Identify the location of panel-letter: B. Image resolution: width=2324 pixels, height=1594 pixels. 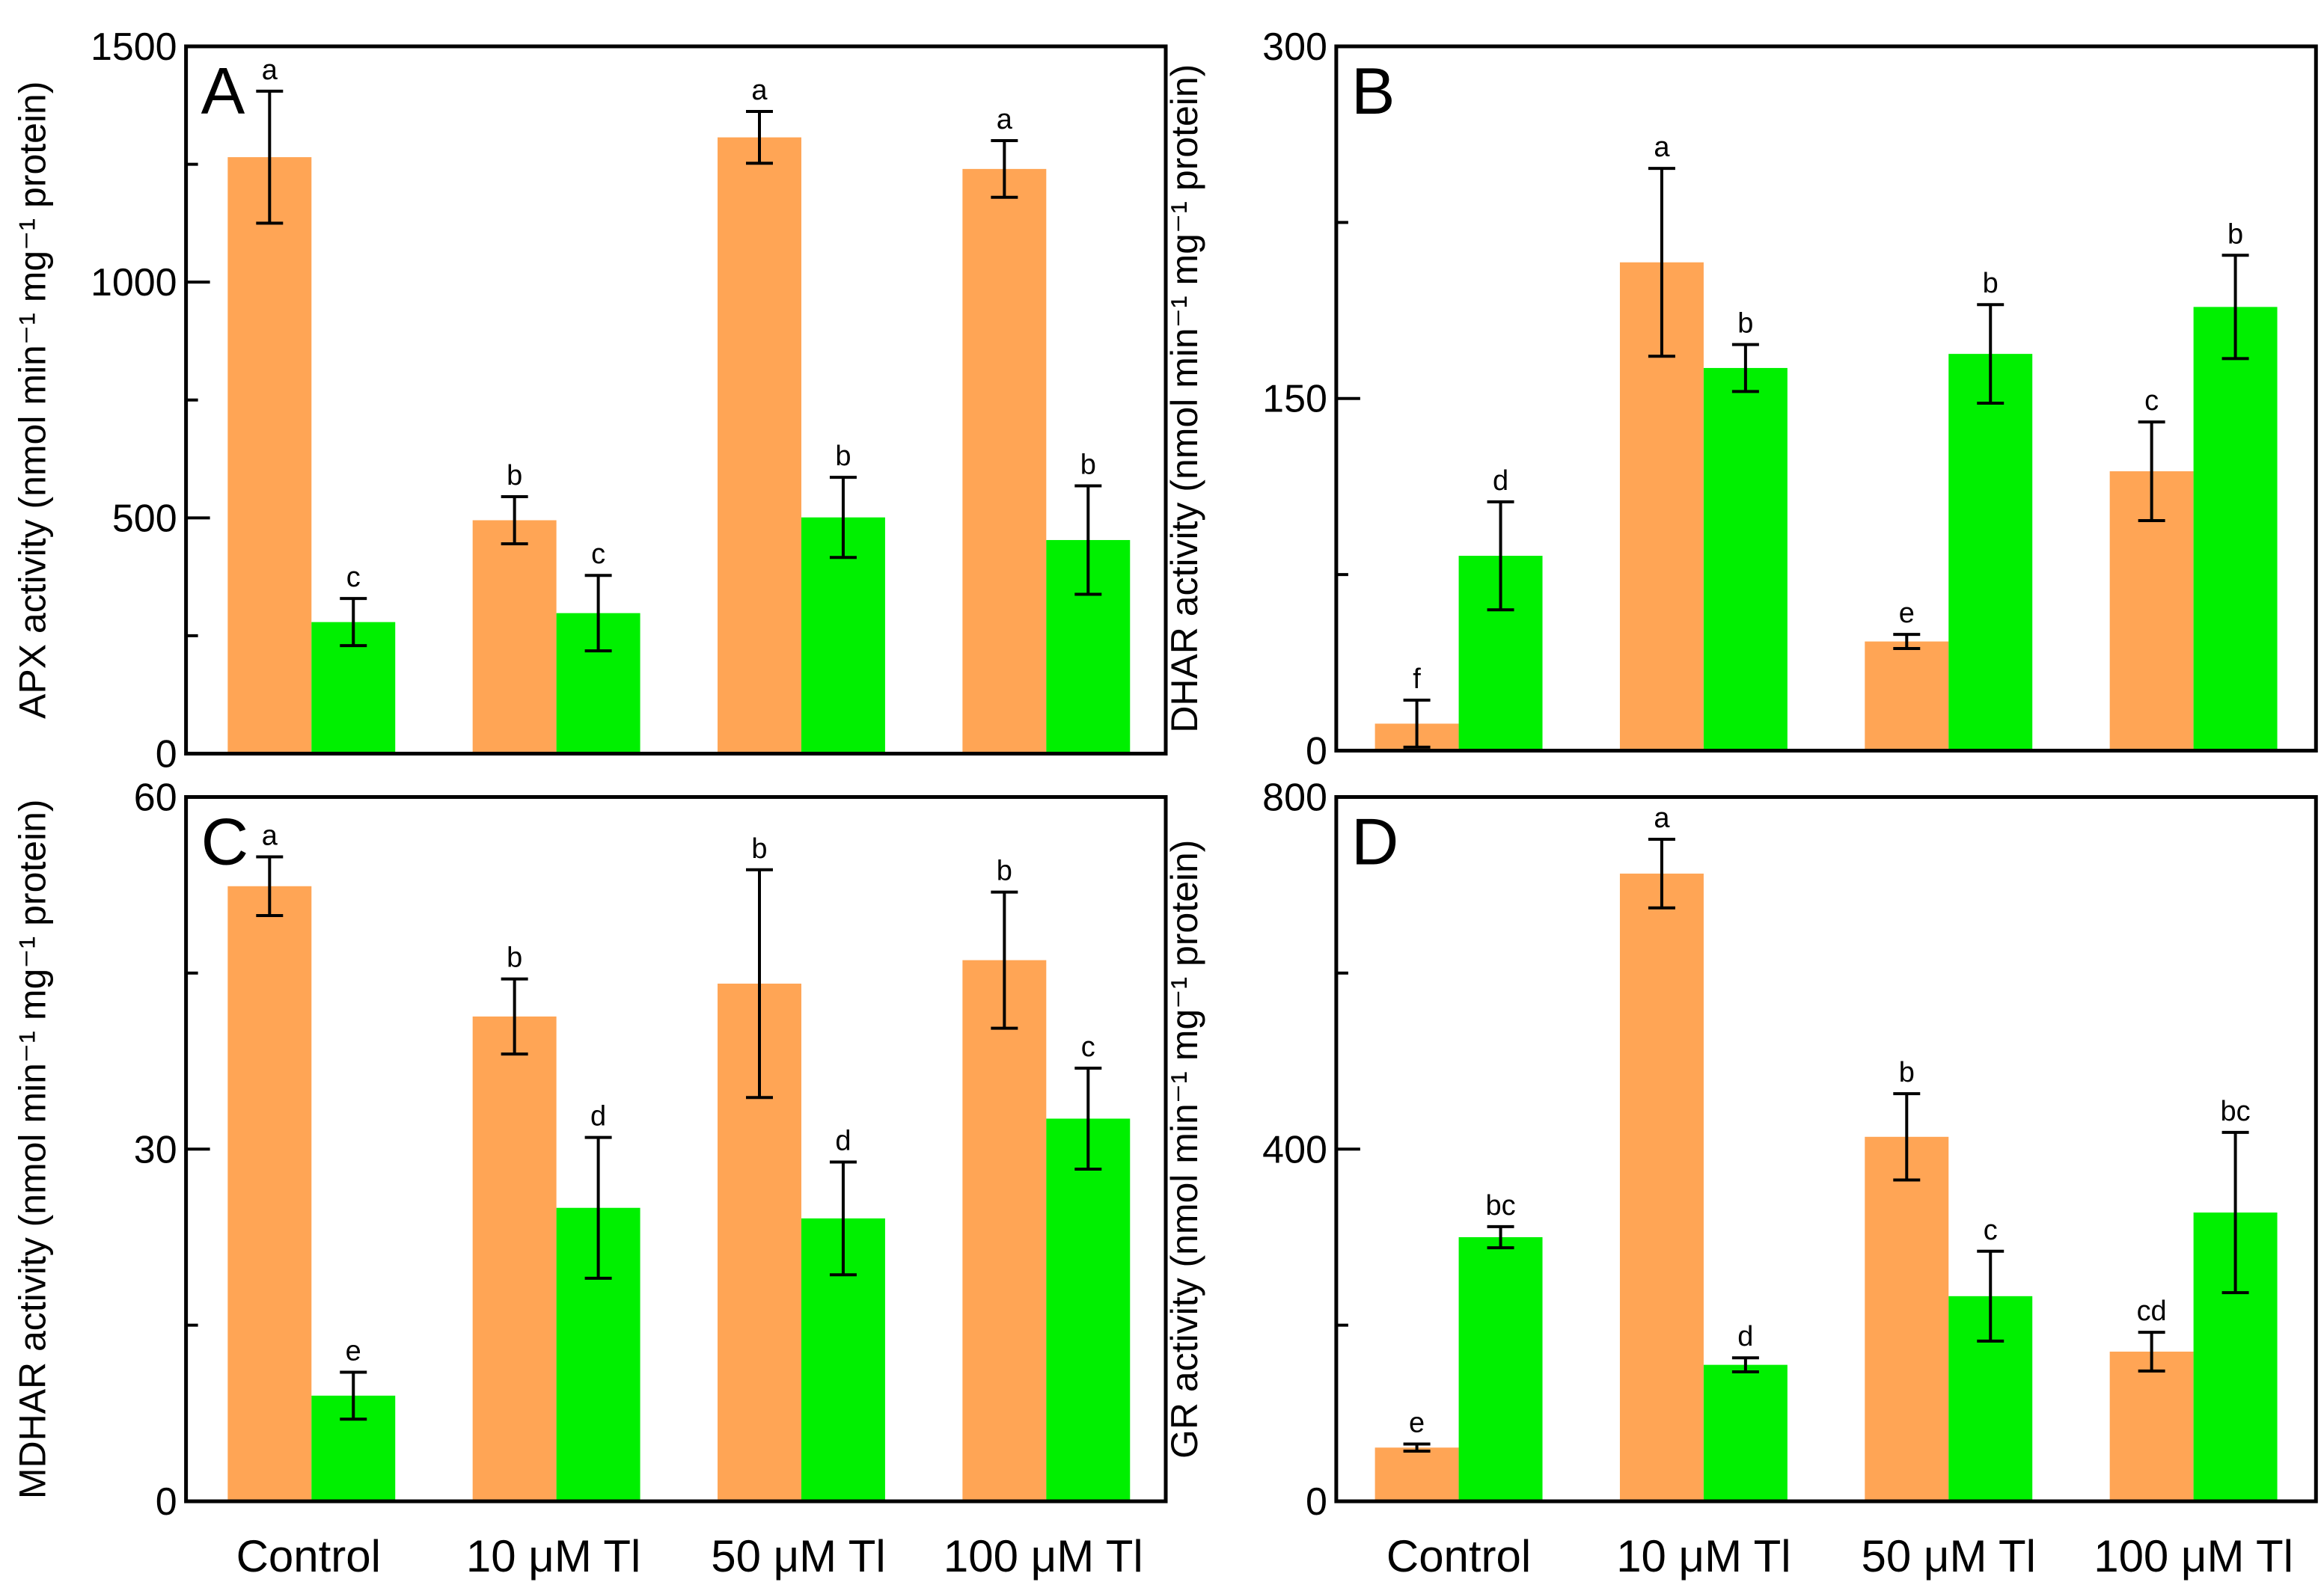
(1373, 91).